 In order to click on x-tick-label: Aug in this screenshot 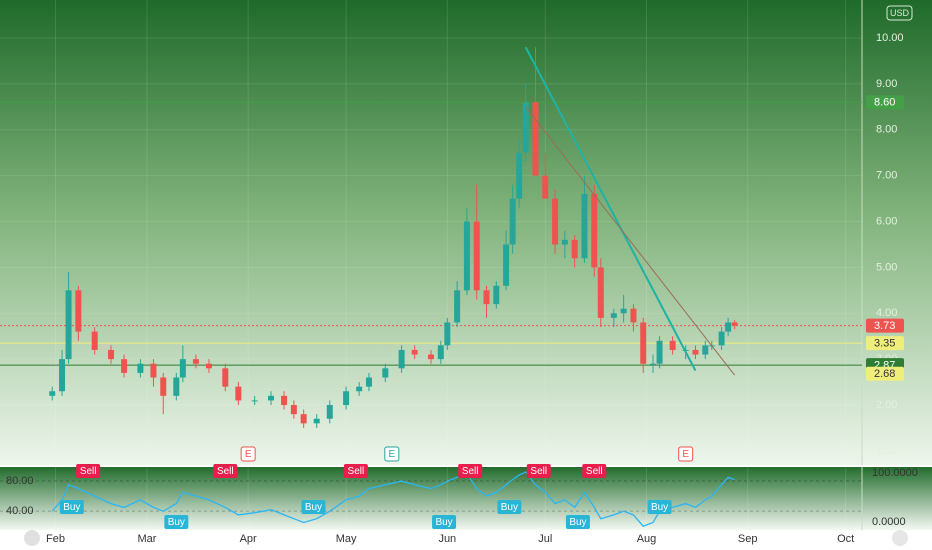, I will do `click(647, 539)`.